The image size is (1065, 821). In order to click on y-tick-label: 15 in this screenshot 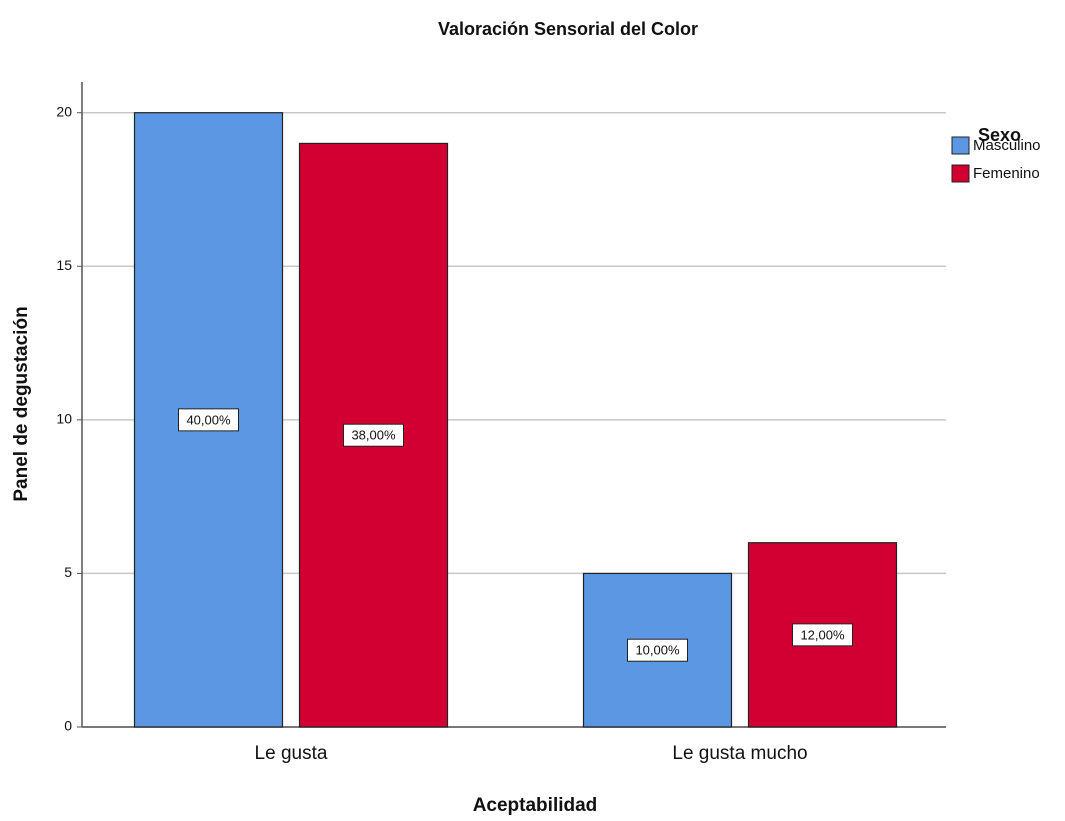, I will do `click(64, 265)`.